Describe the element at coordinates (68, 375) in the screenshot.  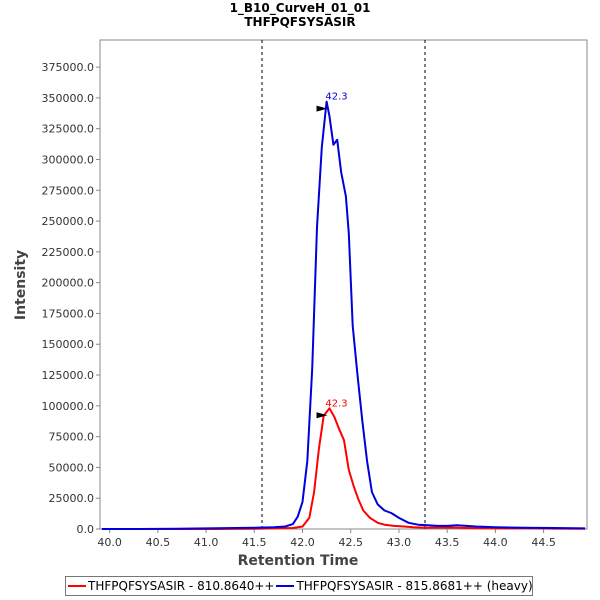
I see `y-tick-label: 125000.0` at that location.